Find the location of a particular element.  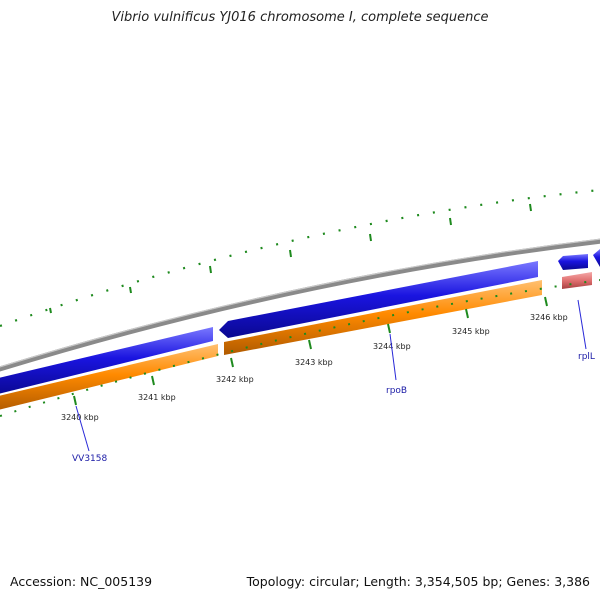

gene-label-rpob: rpoB is located at coordinates (396, 391).